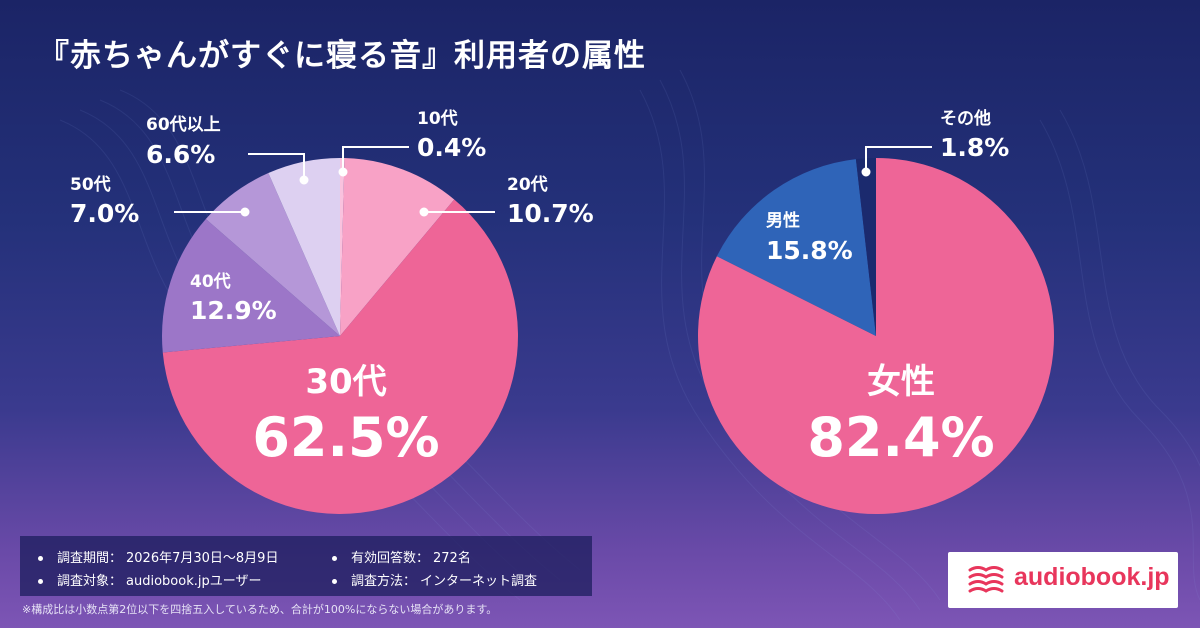  What do you see at coordinates (183, 124) in the screenshot?
I see `label-60s-category: 60代以上` at bounding box center [183, 124].